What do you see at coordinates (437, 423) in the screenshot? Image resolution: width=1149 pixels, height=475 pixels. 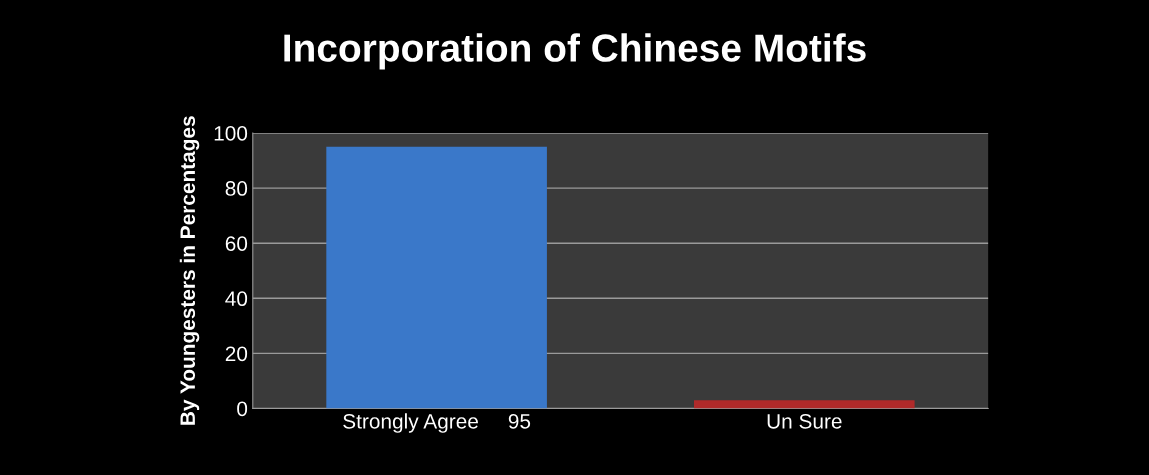 I see `x-tick-label: Strongly Agree 95` at bounding box center [437, 423].